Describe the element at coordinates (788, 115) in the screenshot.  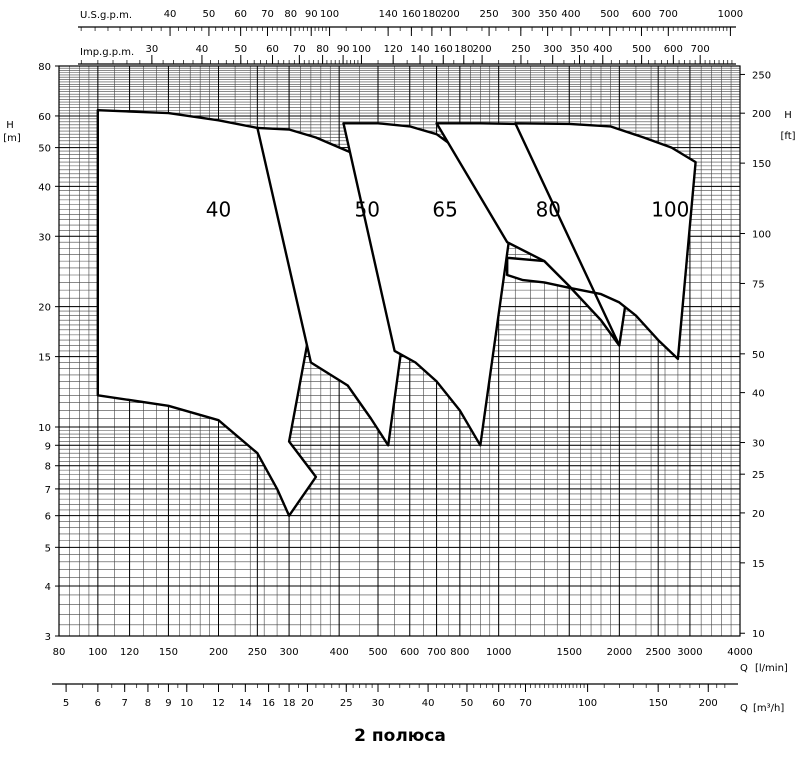
I see `right-axis-label: H` at that location.